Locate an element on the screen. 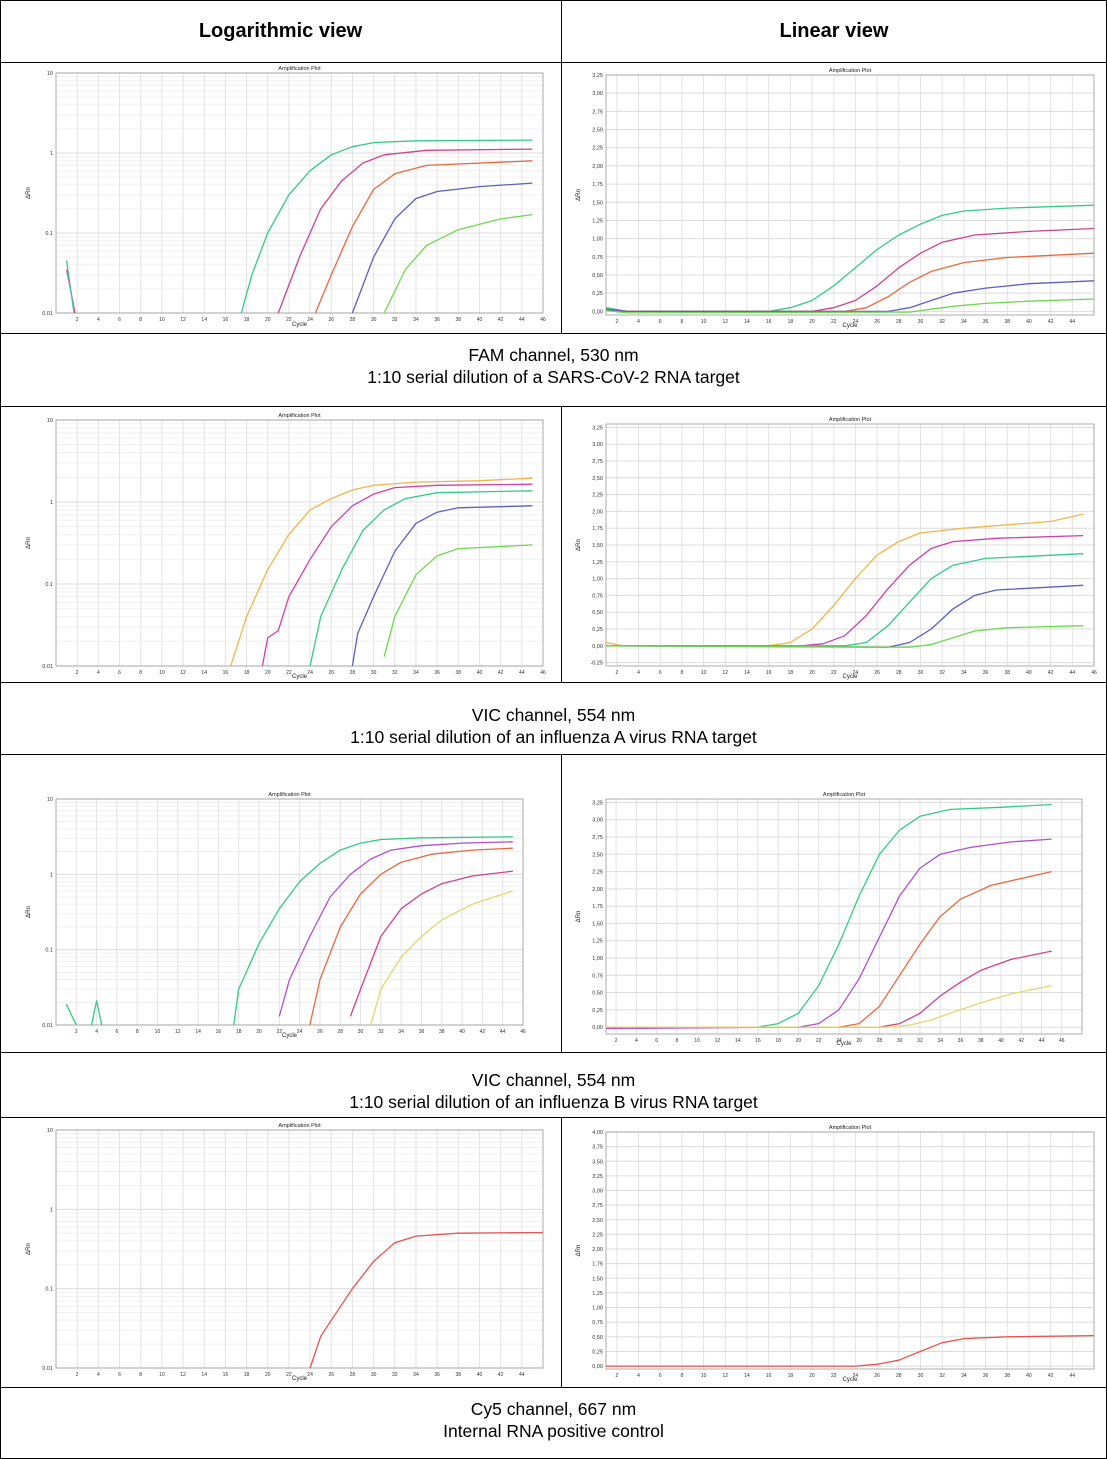 The image size is (1107, 1459). y-tick-label: 0,00 is located at coordinates (597, 312).